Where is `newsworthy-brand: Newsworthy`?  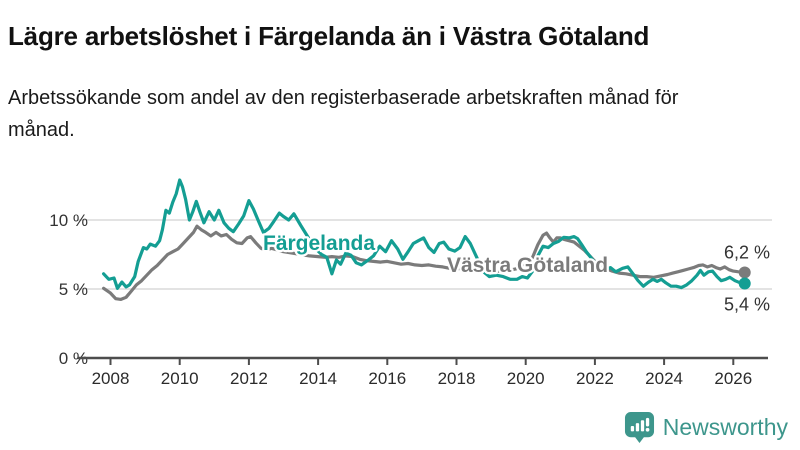
newsworthy-brand: Newsworthy is located at coordinates (706, 427).